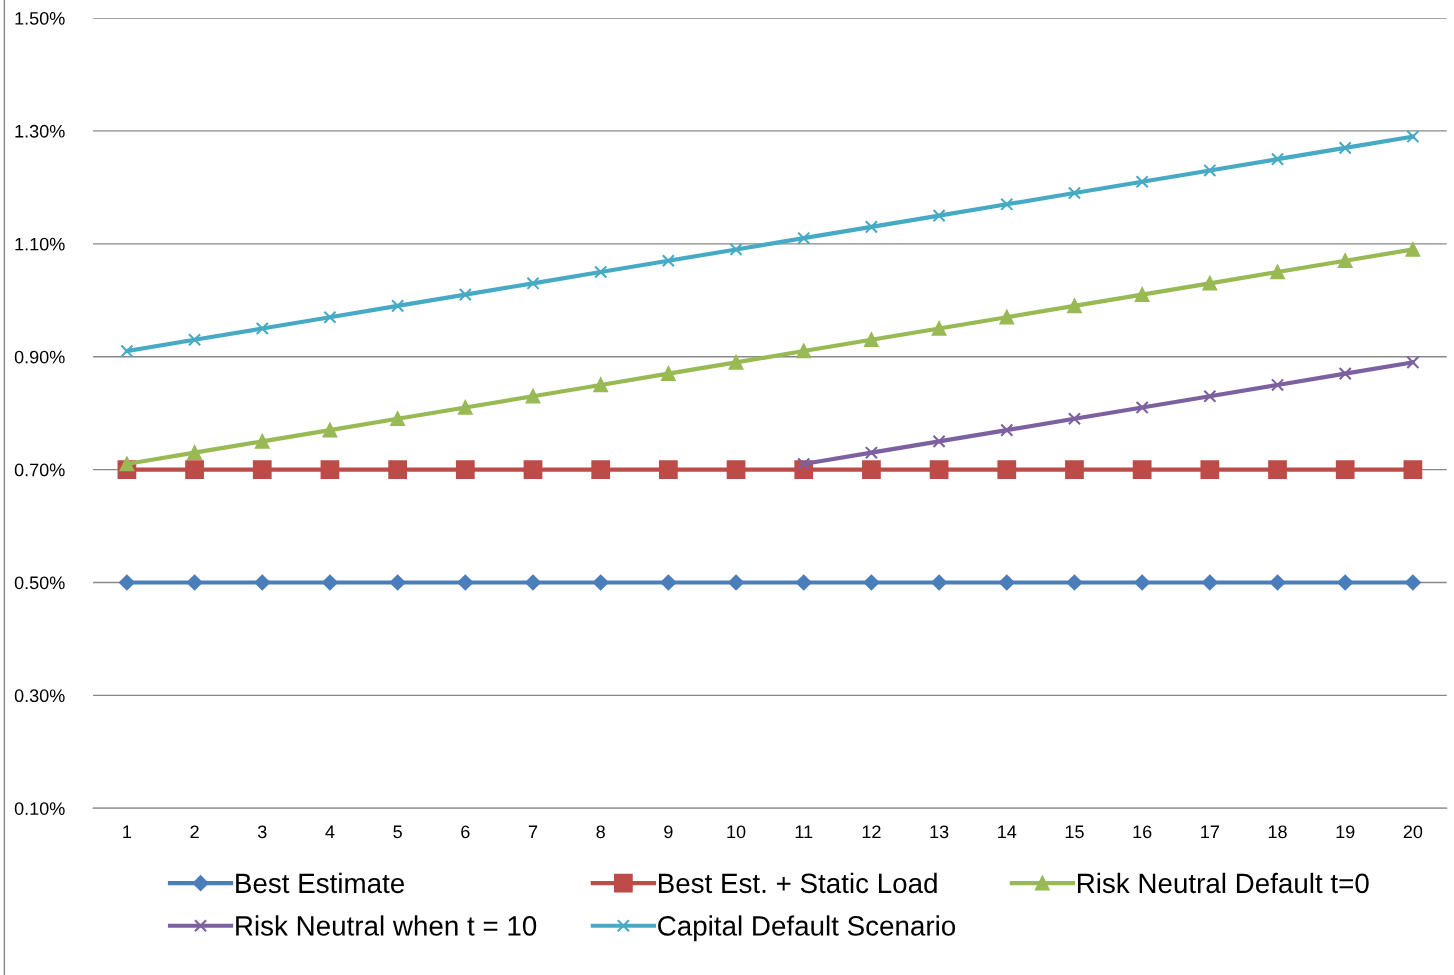 This screenshot has height=975, width=1454. Describe the element at coordinates (320, 883) in the screenshot. I see `legend-label: Best Estimate` at that location.